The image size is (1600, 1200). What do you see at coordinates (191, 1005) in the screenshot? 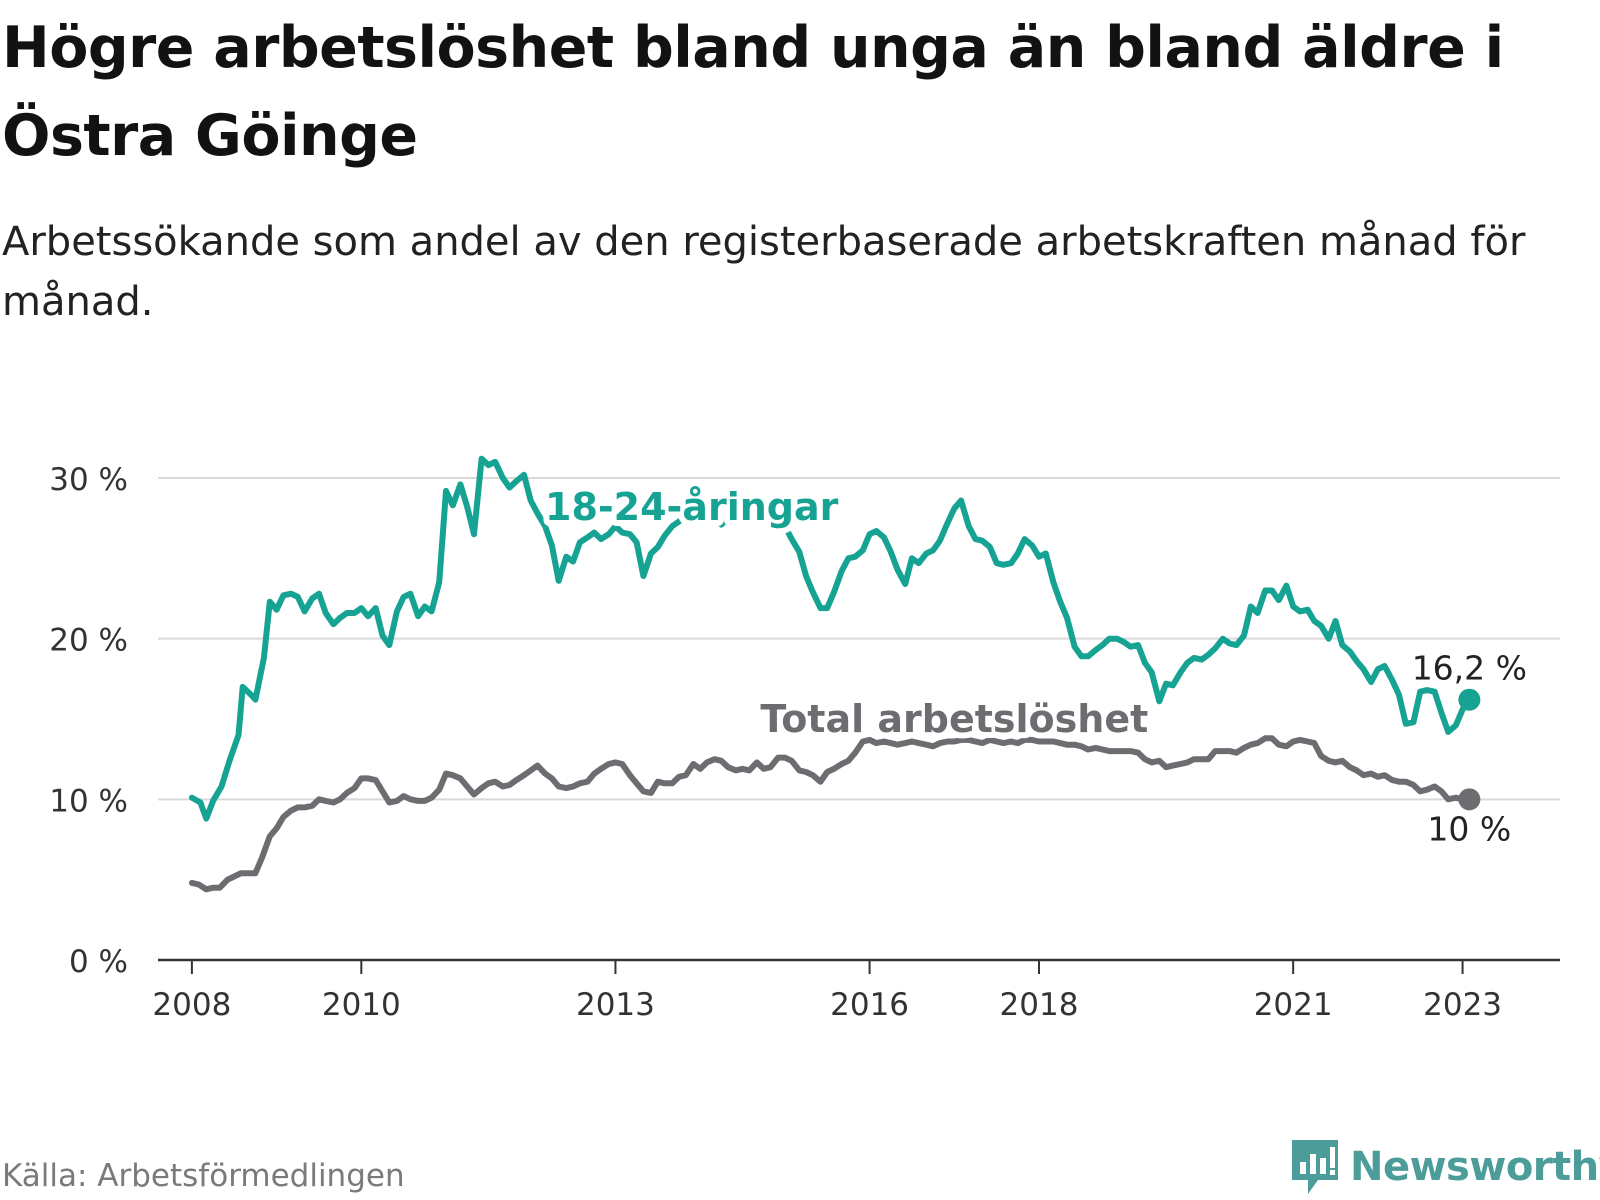
I see `x-tick-label: 2008` at bounding box center [191, 1005].